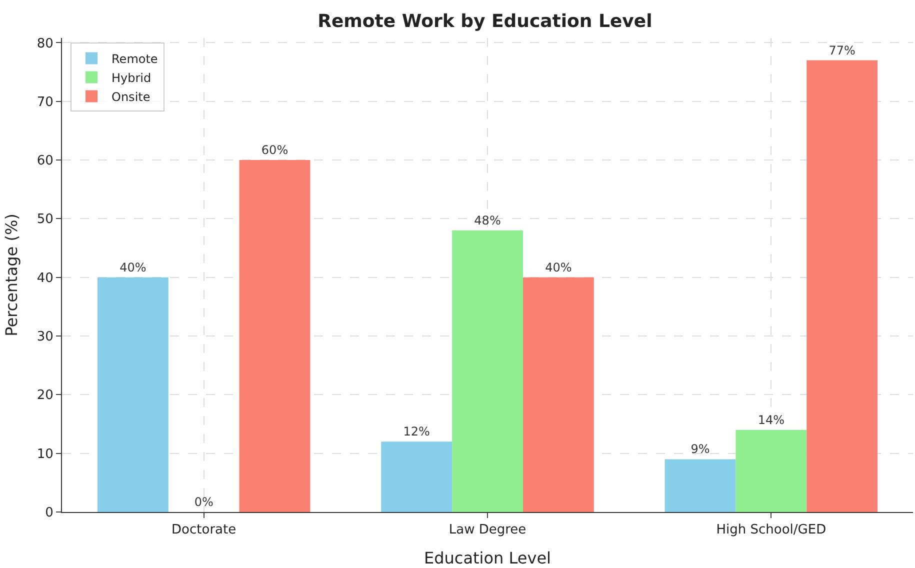 The image size is (915, 568). I want to click on y-tick-label: 30, so click(45, 337).